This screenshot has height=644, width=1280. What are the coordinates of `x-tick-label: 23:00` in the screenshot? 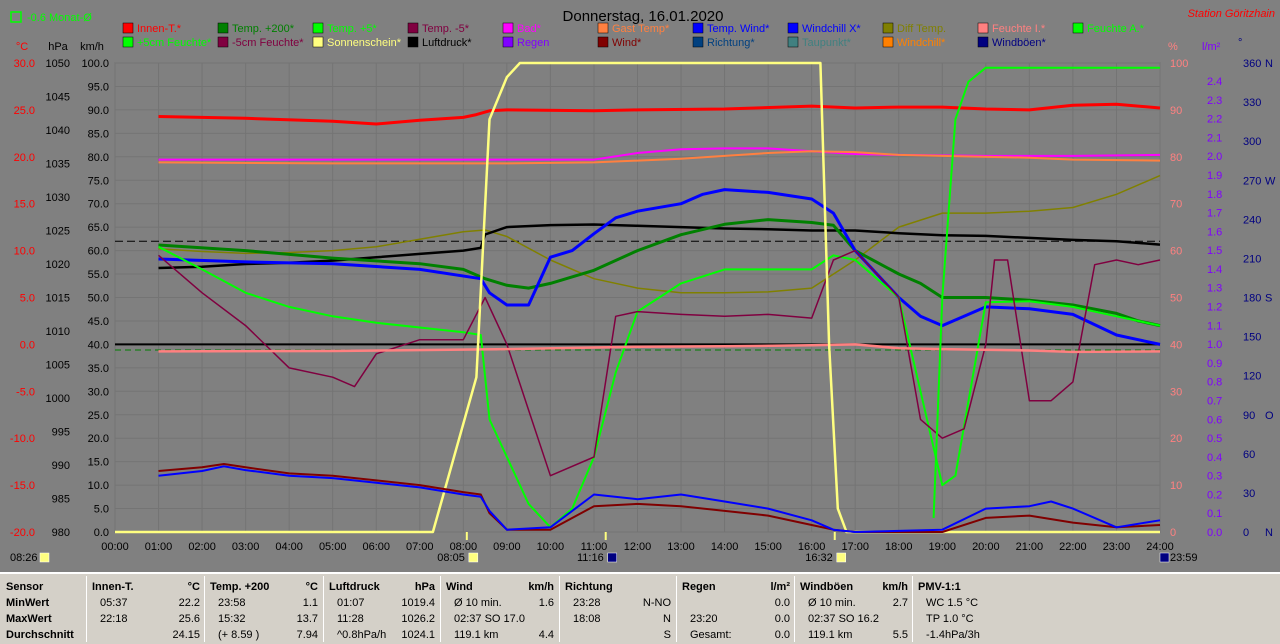 It's located at (1117, 547).